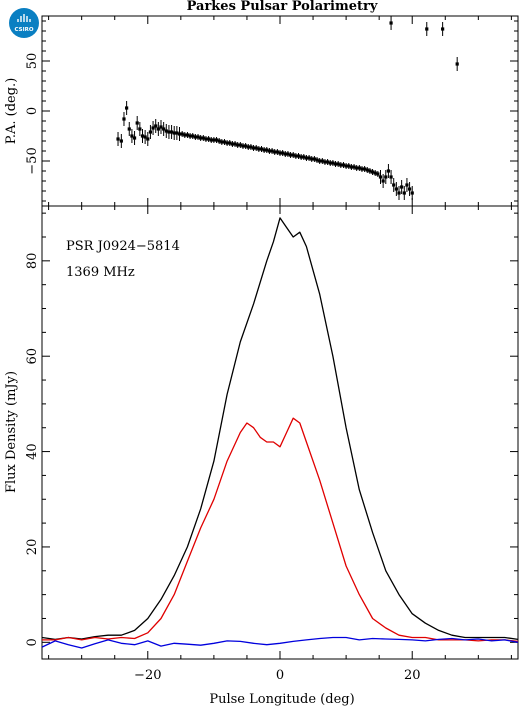  Describe the element at coordinates (32, 61) in the screenshot. I see `pa-tick-label: 50` at that location.